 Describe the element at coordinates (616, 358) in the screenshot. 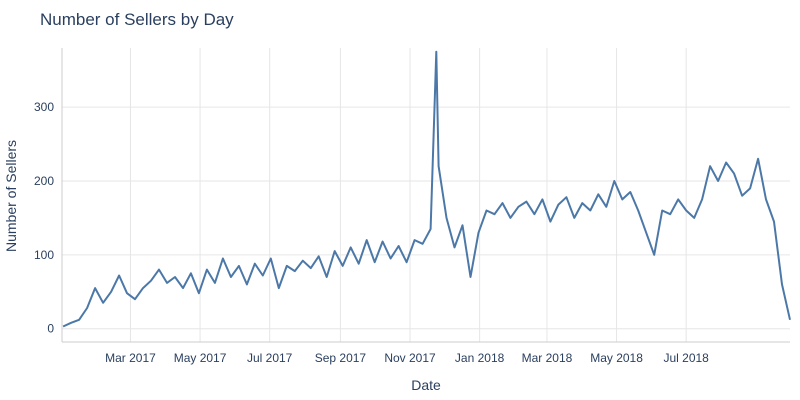

I see `x-tick-label: May 2018` at that location.